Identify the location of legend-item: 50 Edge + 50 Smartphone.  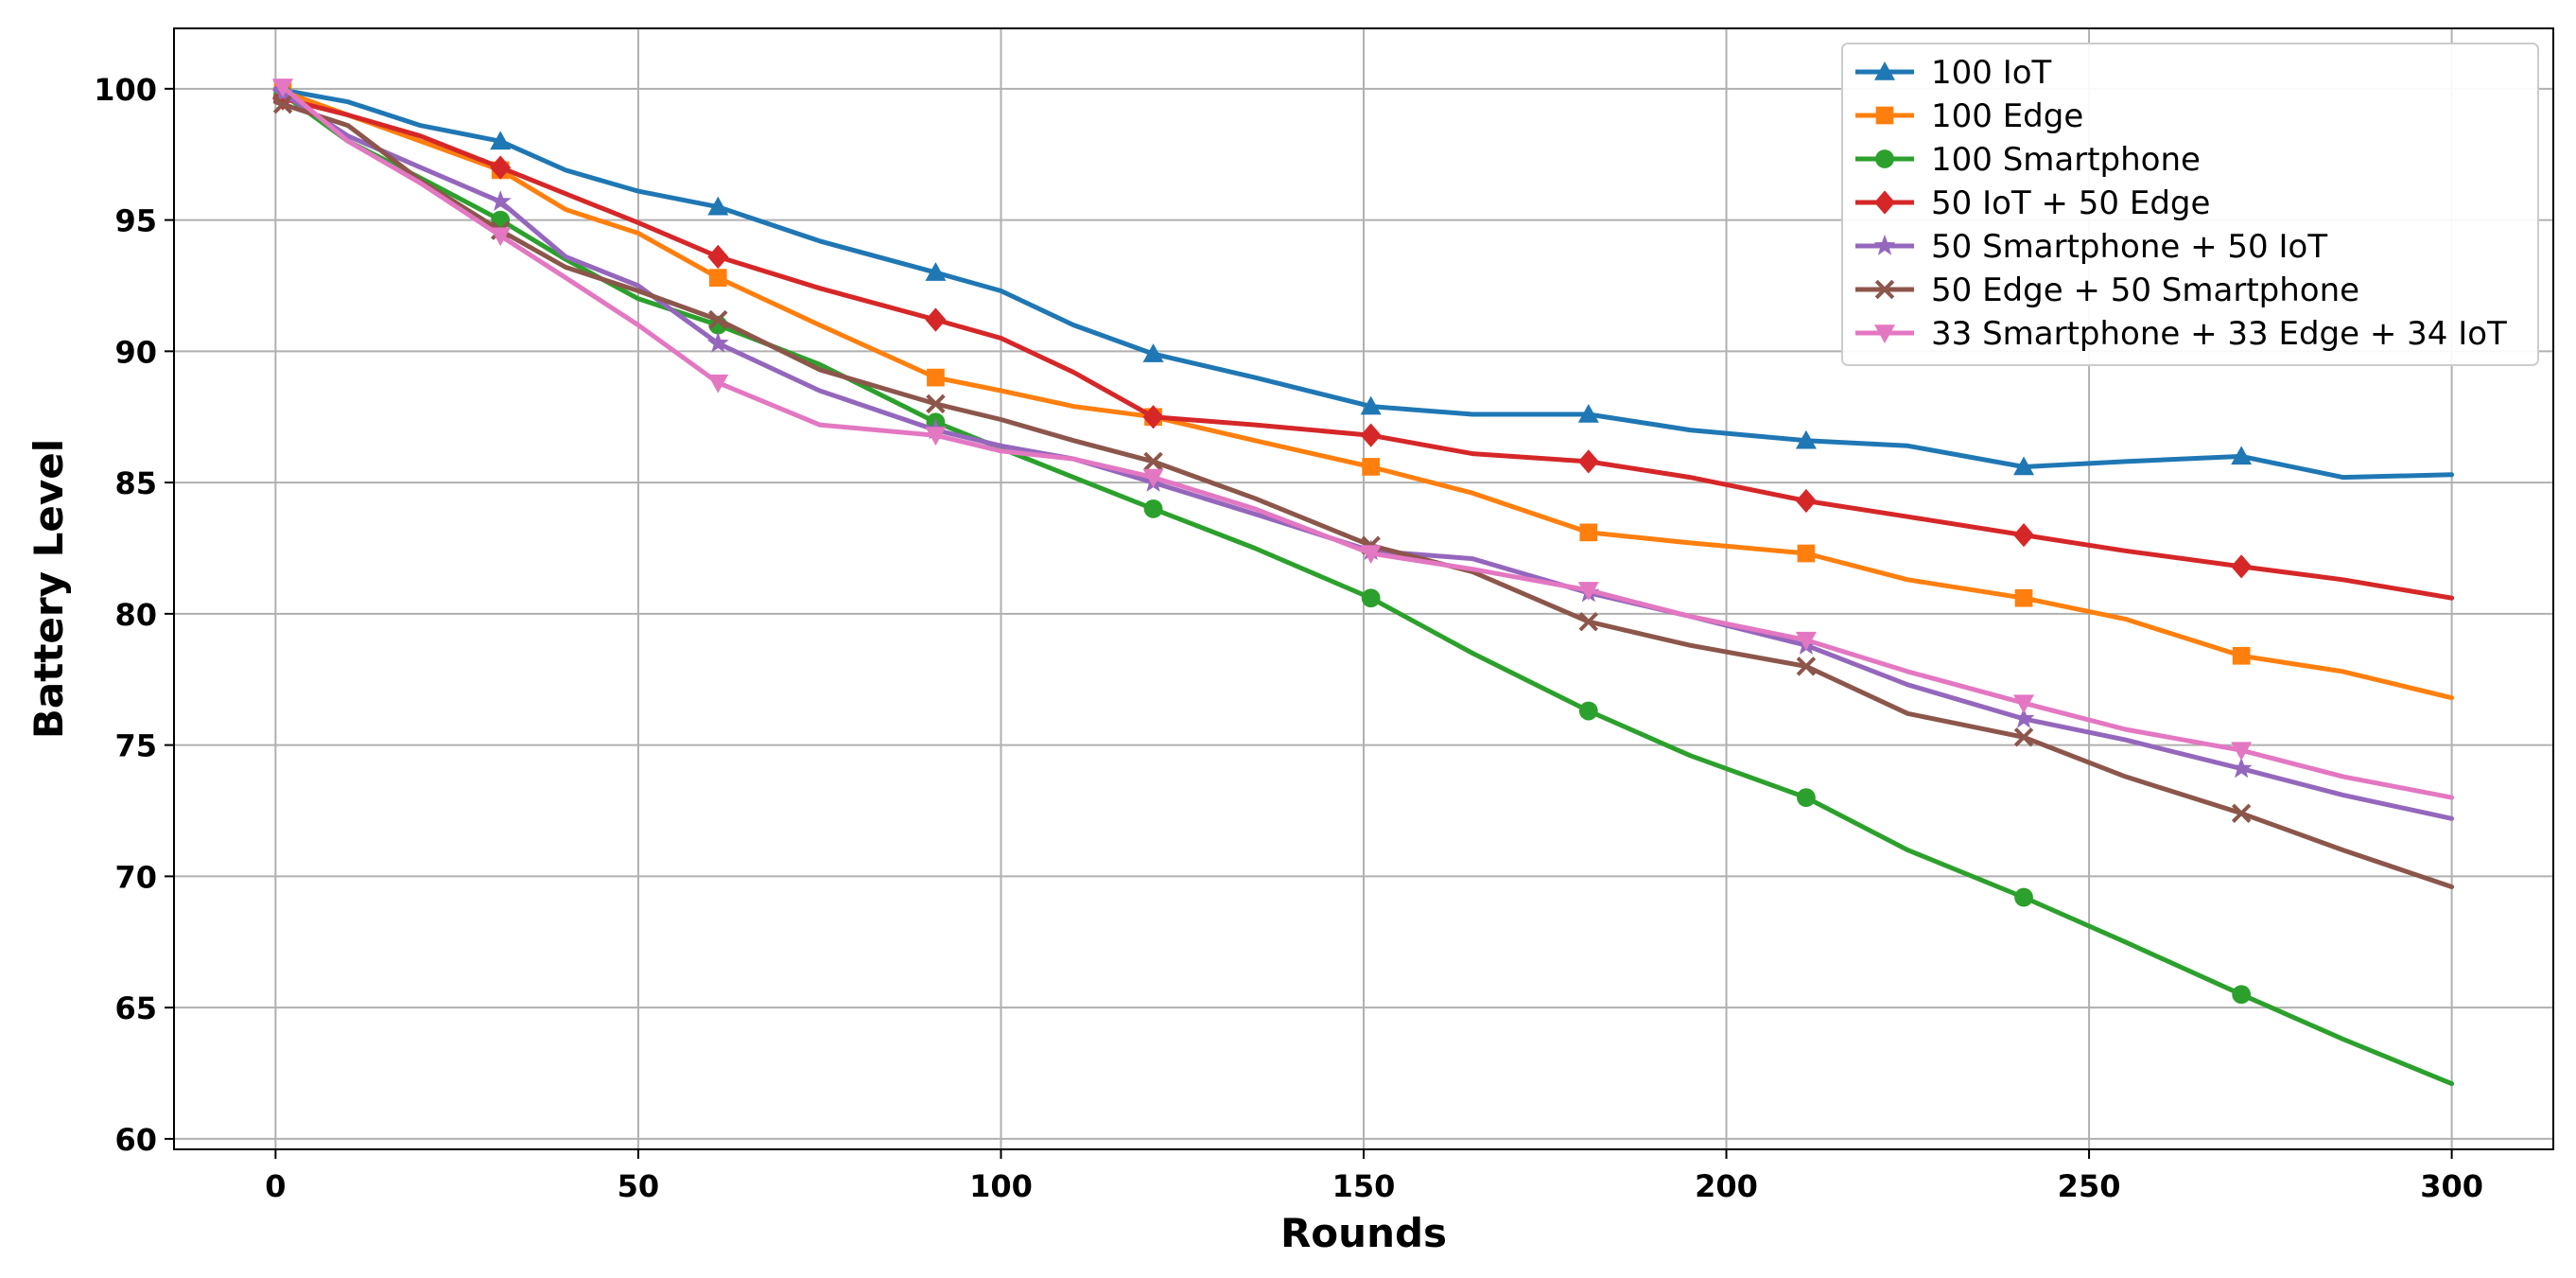
(2107, 290).